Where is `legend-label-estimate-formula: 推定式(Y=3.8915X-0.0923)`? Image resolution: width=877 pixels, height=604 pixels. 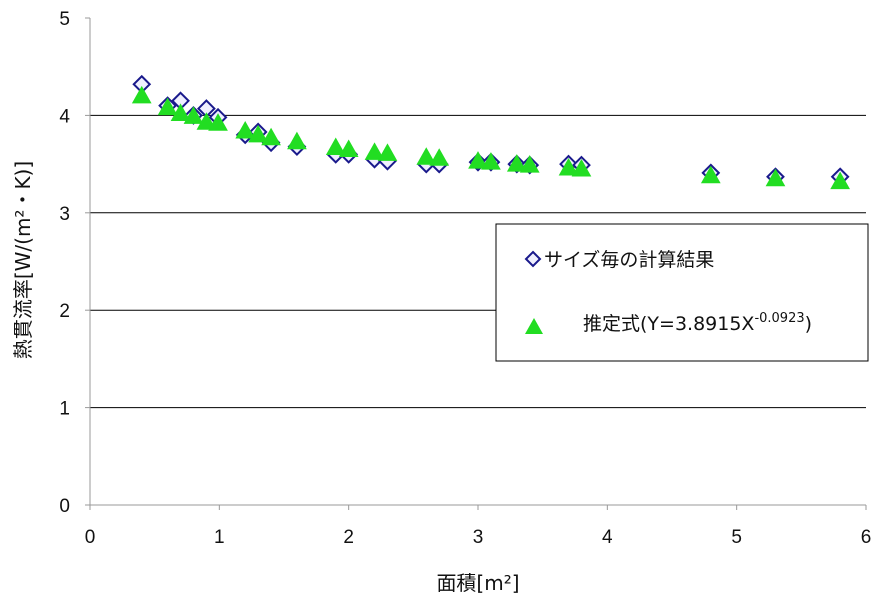 legend-label-estimate-formula: 推定式(Y=3.8915X-0.0923) is located at coordinates (697, 323).